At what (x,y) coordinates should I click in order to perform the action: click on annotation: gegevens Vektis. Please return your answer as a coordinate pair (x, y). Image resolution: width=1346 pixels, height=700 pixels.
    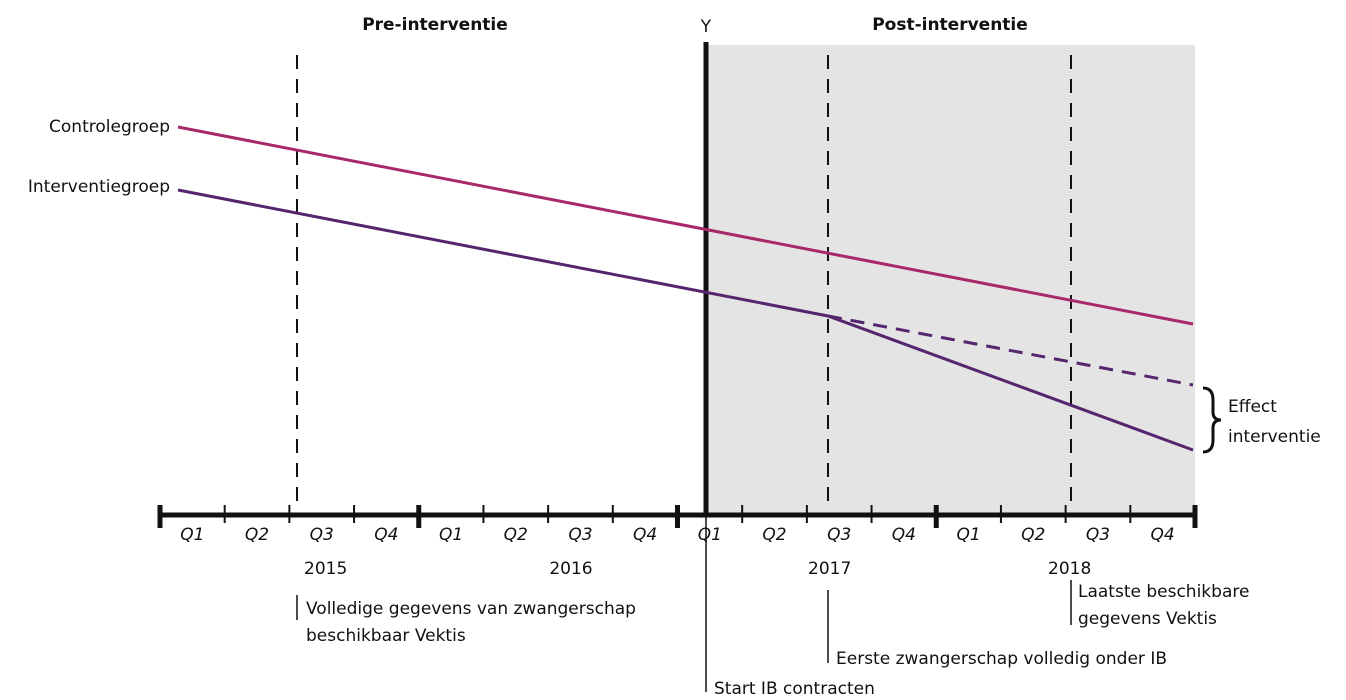
    Looking at the image, I should click on (1147, 619).